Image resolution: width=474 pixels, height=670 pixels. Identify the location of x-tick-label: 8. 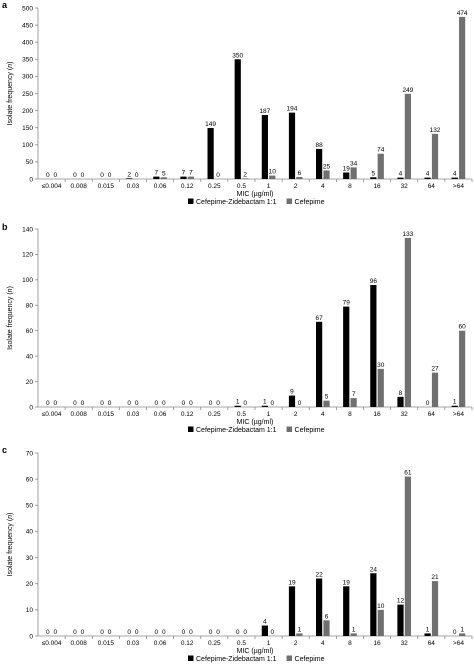
(350, 186).